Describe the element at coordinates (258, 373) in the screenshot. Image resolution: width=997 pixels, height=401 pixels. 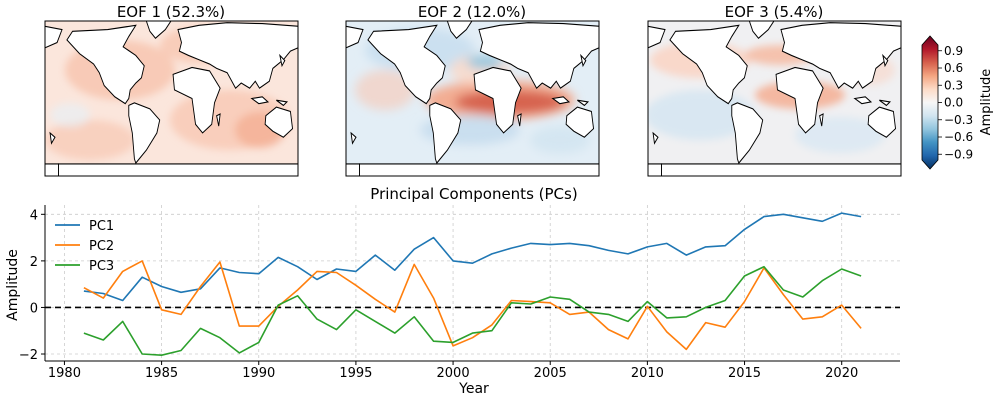
I see `x-tick-label: 1990` at that location.